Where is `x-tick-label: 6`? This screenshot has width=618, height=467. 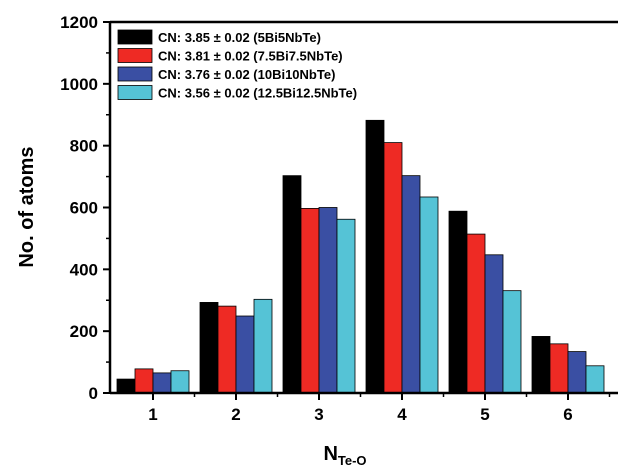
x-tick-label: 6 is located at coordinates (567, 414).